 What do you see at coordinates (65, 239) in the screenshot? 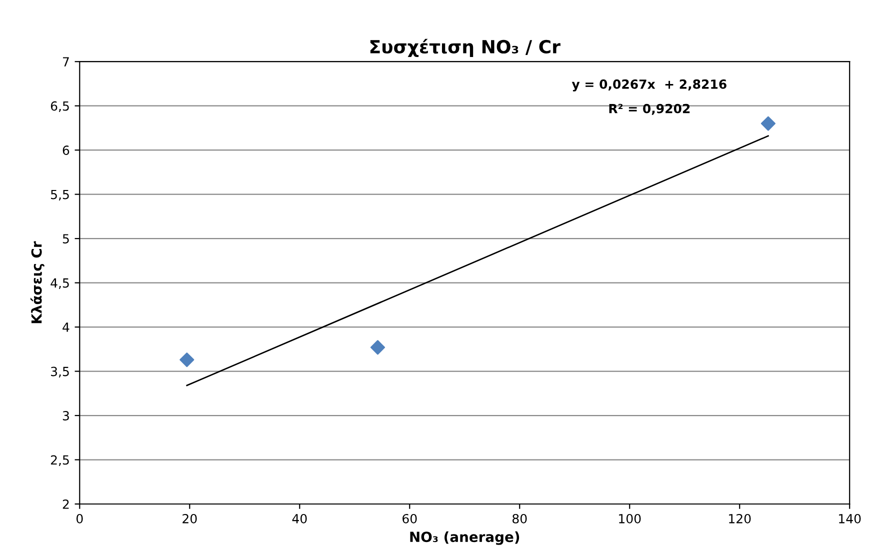
I see `y-tick-label: 5` at bounding box center [65, 239].